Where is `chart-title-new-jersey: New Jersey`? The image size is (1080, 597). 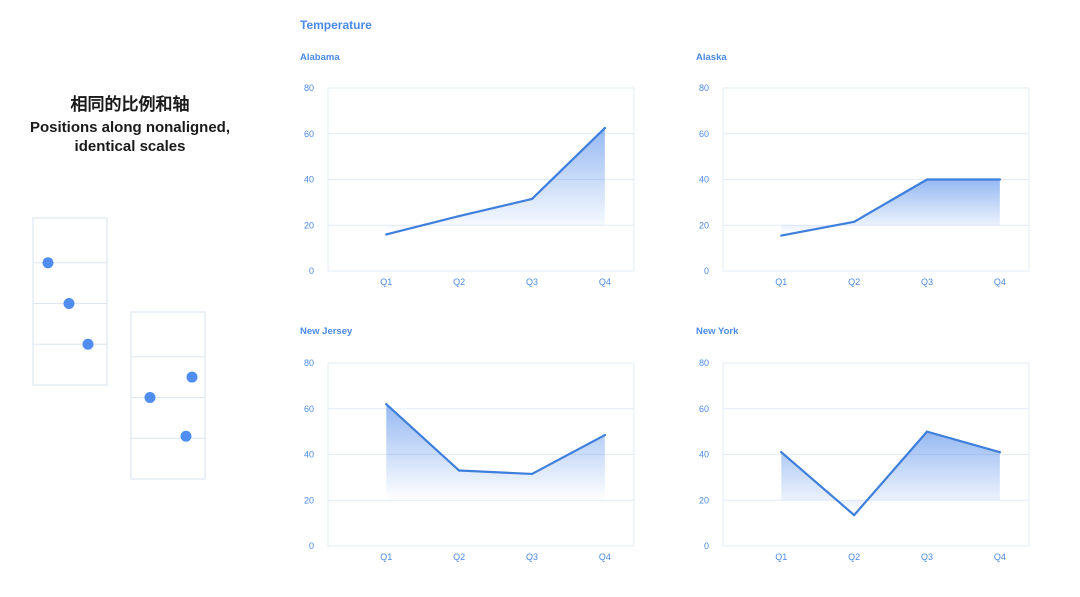 chart-title-new-jersey: New Jersey is located at coordinates (326, 331).